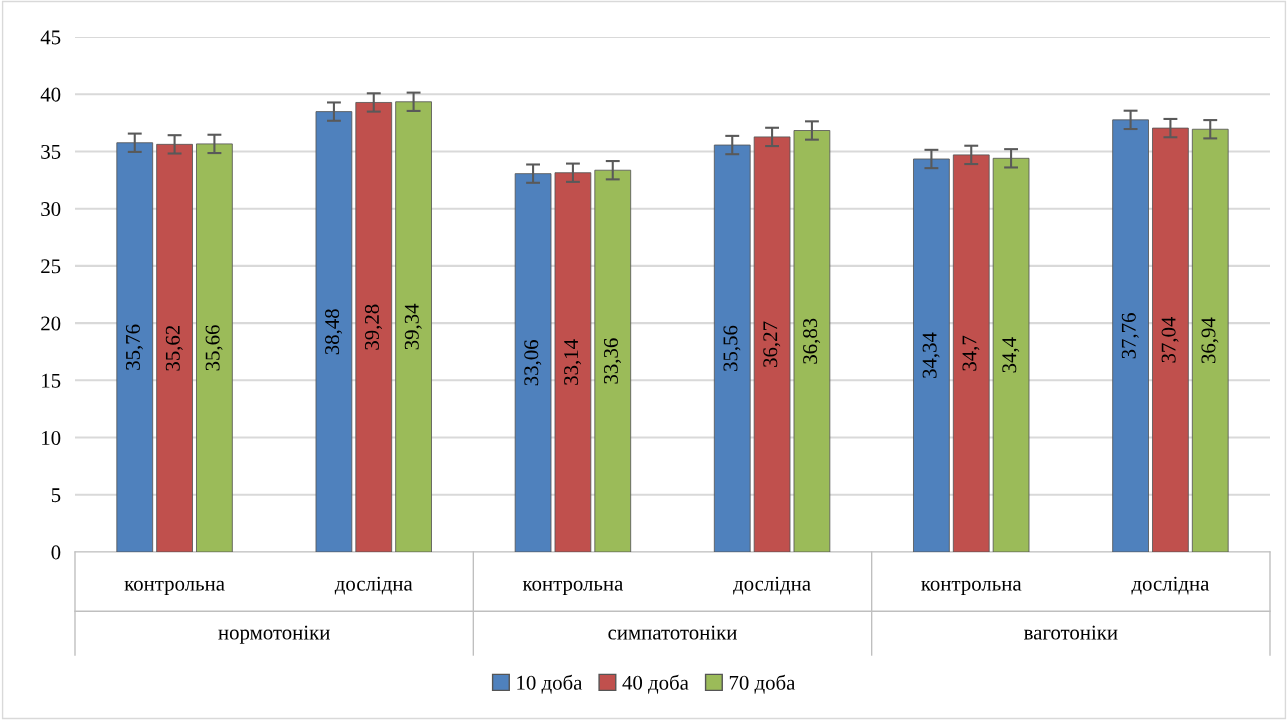 The image size is (1288, 720). Describe the element at coordinates (672, 632) in the screenshot. I see `text: симпатотоніки` at that location.